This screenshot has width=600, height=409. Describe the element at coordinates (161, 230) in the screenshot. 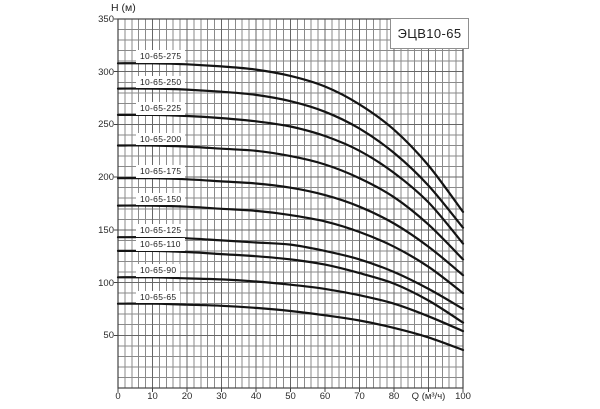

I see `curve-label-10-65-125: 10-65-125` at that location.